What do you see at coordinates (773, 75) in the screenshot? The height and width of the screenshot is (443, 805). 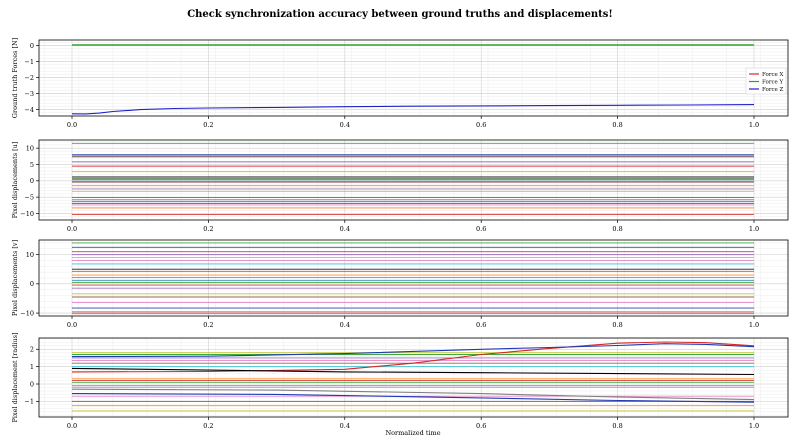 I see `legend-label: Force X` at bounding box center [773, 75].